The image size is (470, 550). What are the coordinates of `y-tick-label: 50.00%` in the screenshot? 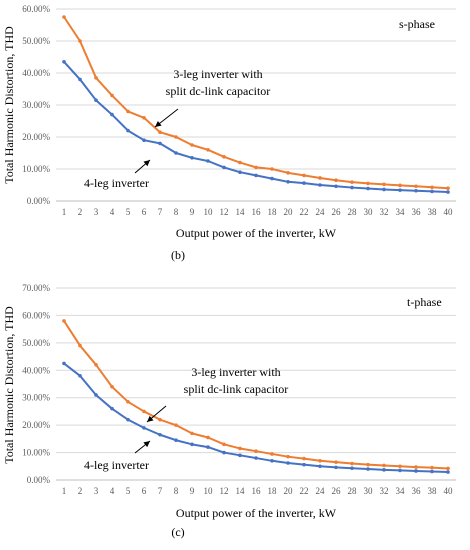 It's located at (36, 41).